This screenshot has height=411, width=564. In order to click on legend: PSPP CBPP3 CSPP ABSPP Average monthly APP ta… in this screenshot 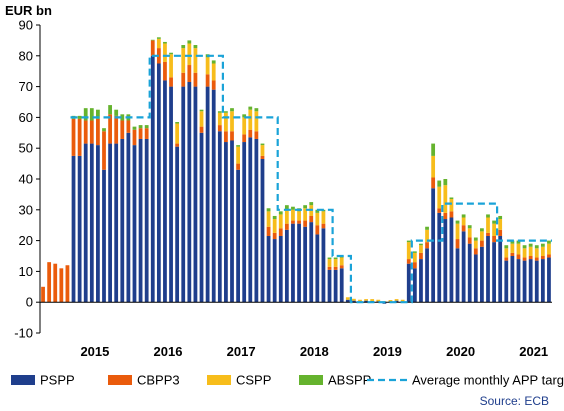, I will do `click(287, 380)`.